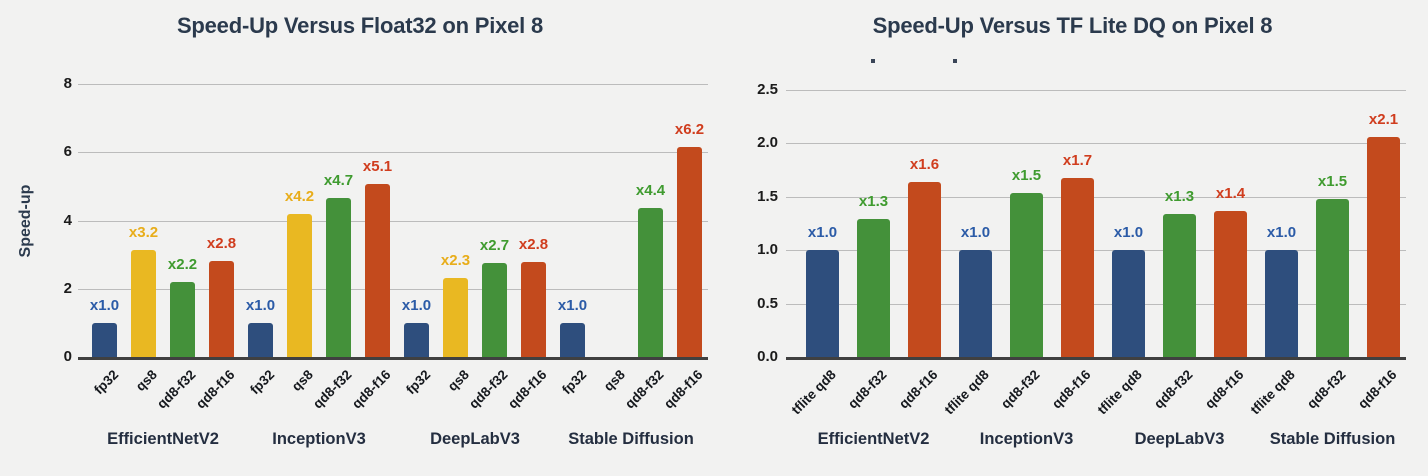 The image size is (1428, 476). What do you see at coordinates (1383, 119) in the screenshot?
I see `bar-value-label: x2.1` at bounding box center [1383, 119].